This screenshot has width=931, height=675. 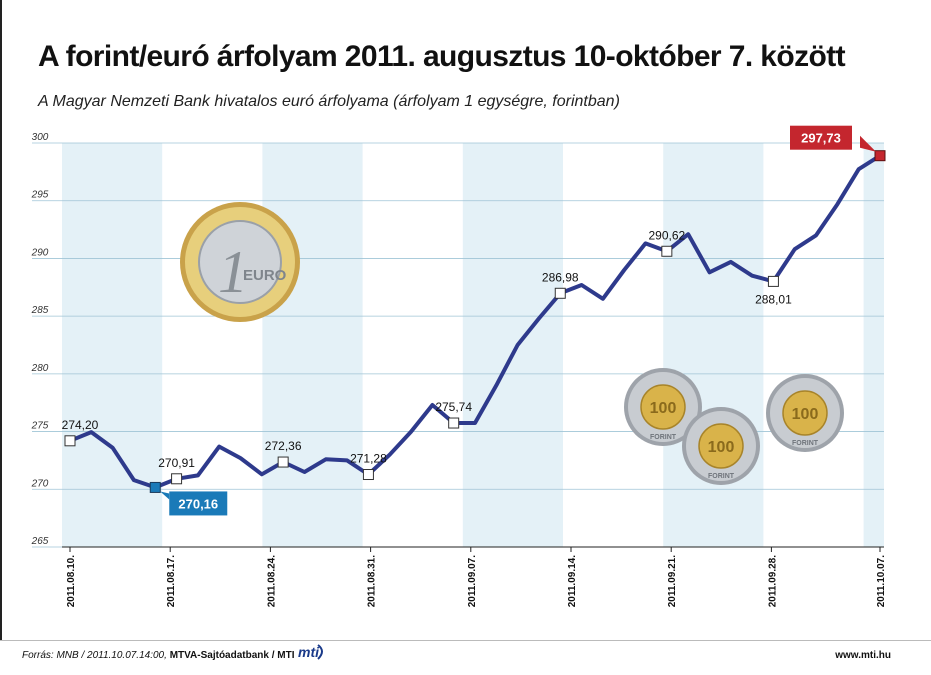 What do you see at coordinates (881, 581) in the screenshot?
I see `x-tick-label: 2011.10.07.` at bounding box center [881, 581].